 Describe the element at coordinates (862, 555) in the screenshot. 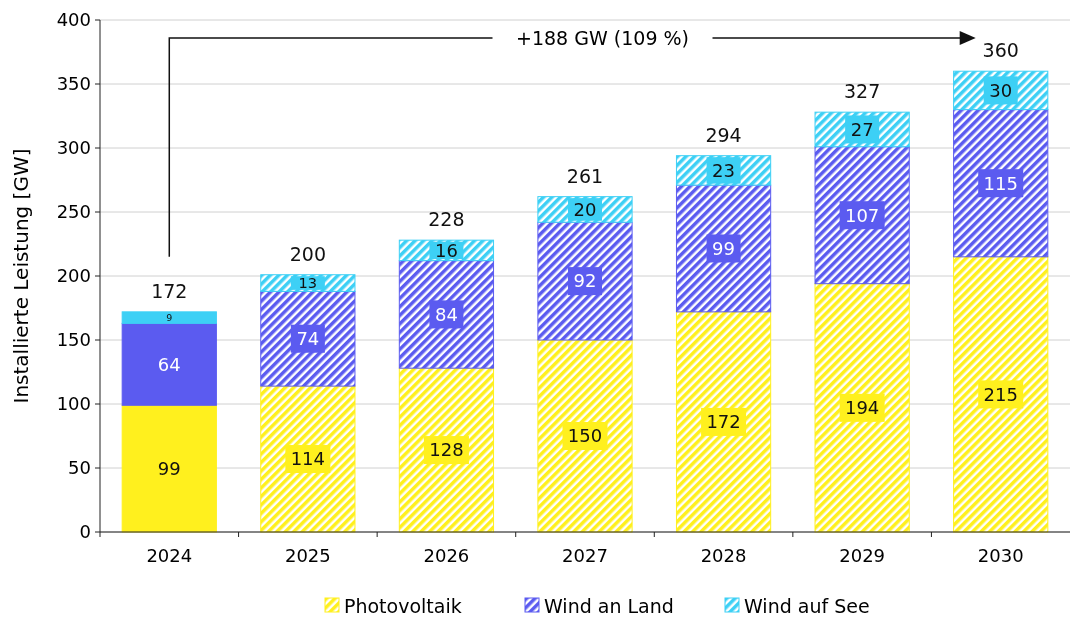

I see `x-tick-label: 2029` at that location.